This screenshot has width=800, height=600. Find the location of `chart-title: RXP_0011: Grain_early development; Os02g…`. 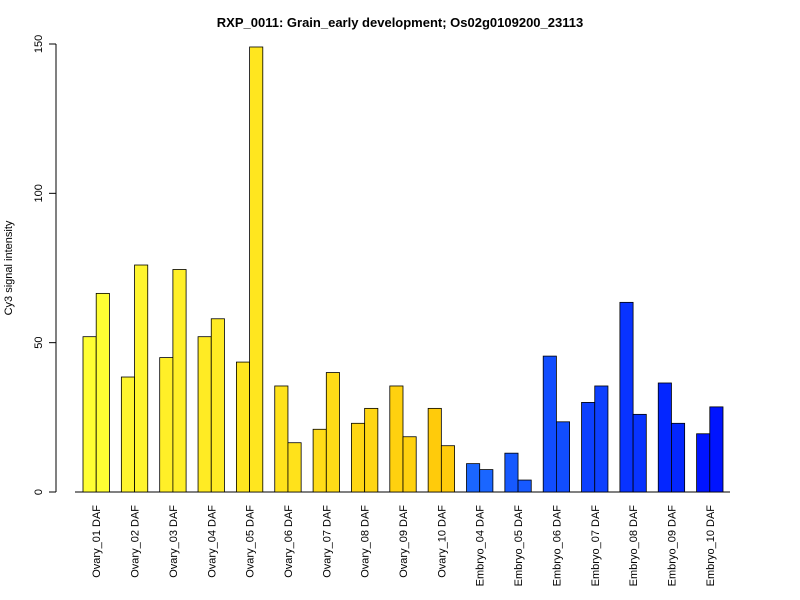

chart-title: RXP_0011: Grain_early development; Os02g… is located at coordinates (400, 22).